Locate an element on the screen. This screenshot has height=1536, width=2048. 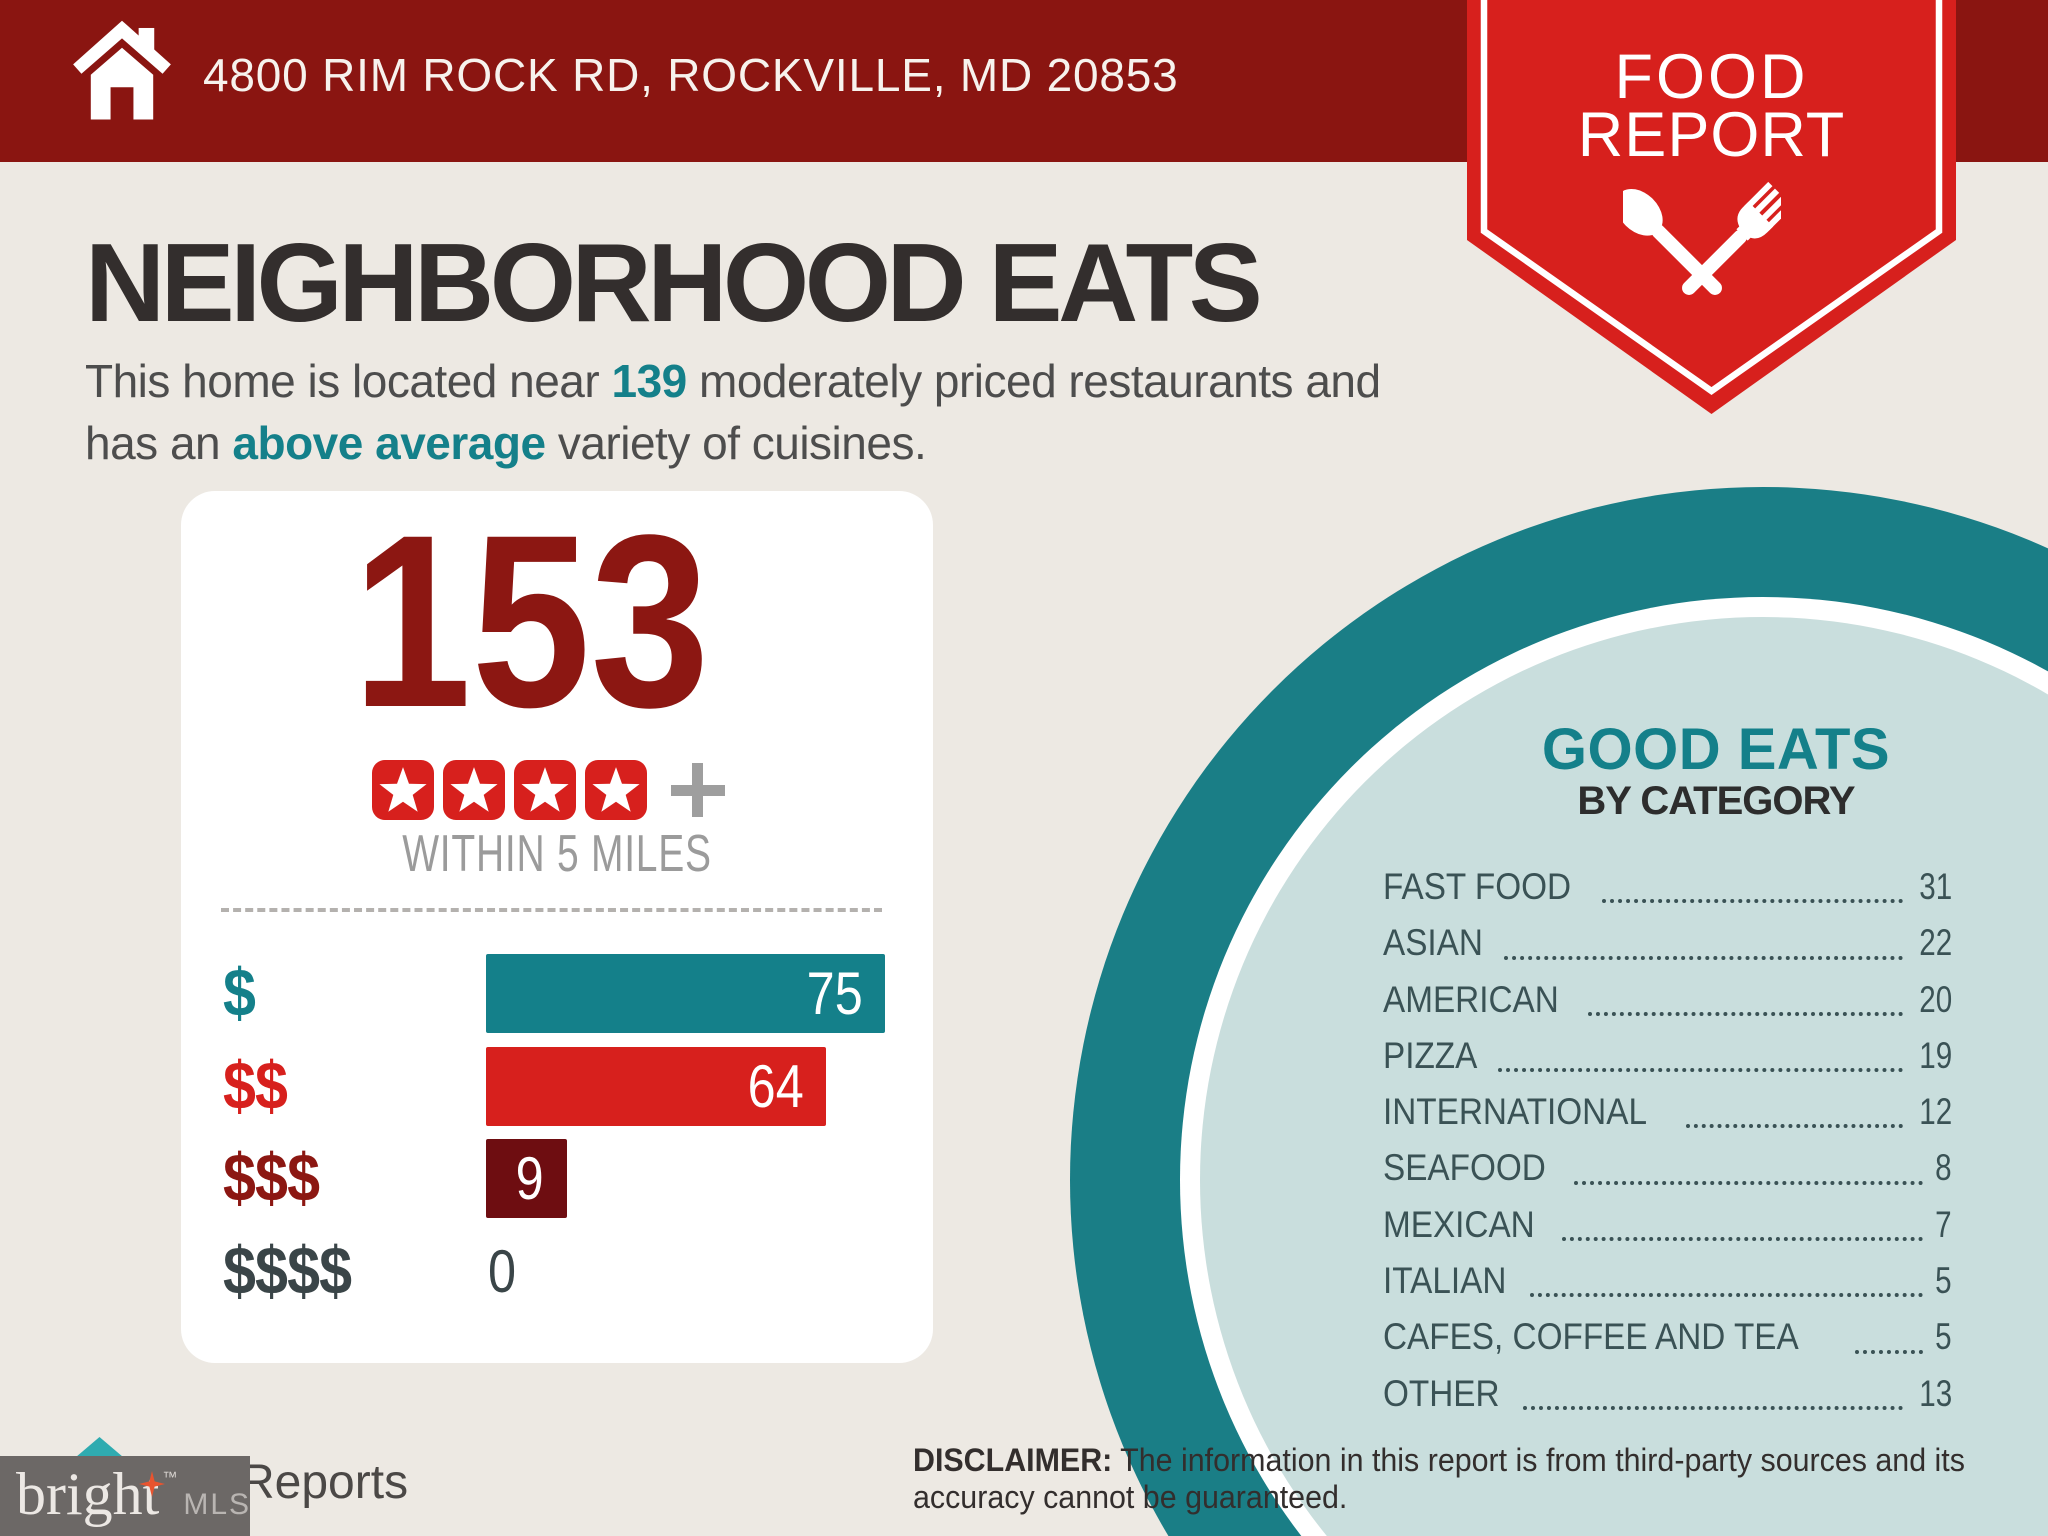
category-row: ITALIAN 5 is located at coordinates (1667, 1281).